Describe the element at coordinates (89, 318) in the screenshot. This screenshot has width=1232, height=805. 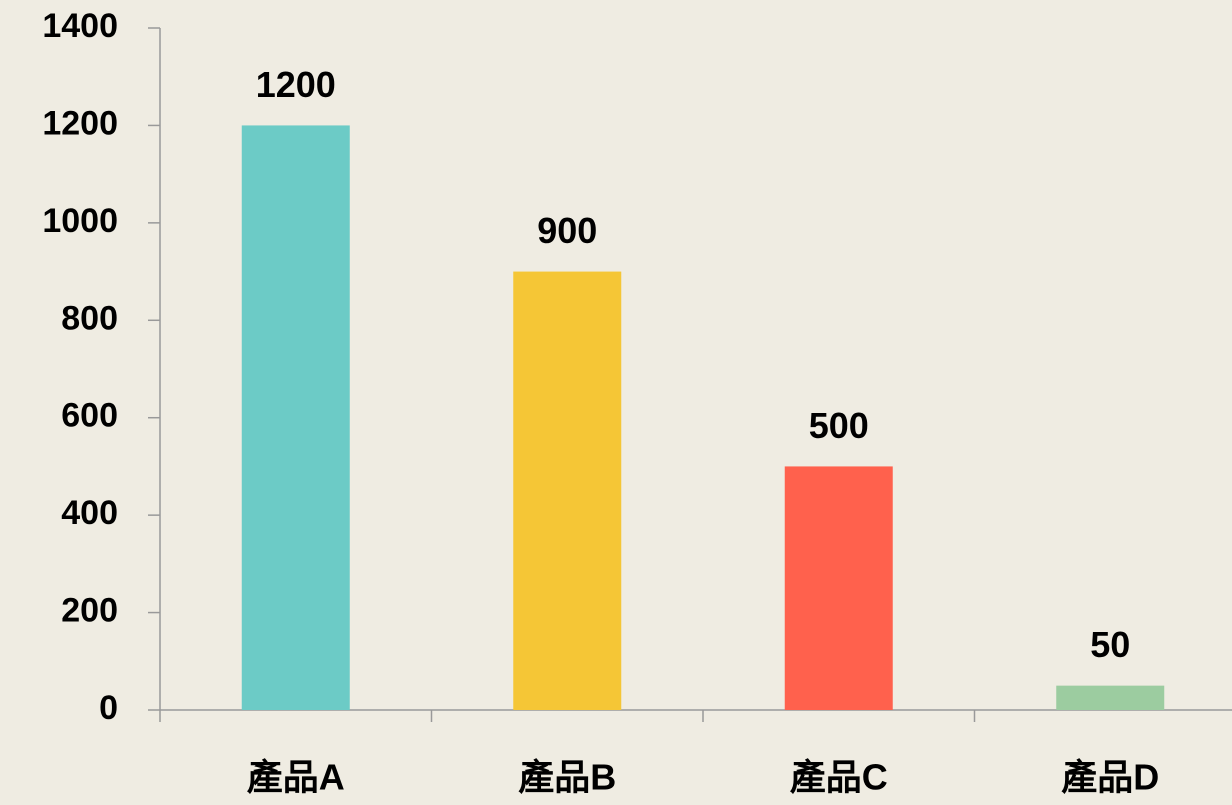
I see `y-tick-label: 800` at that location.